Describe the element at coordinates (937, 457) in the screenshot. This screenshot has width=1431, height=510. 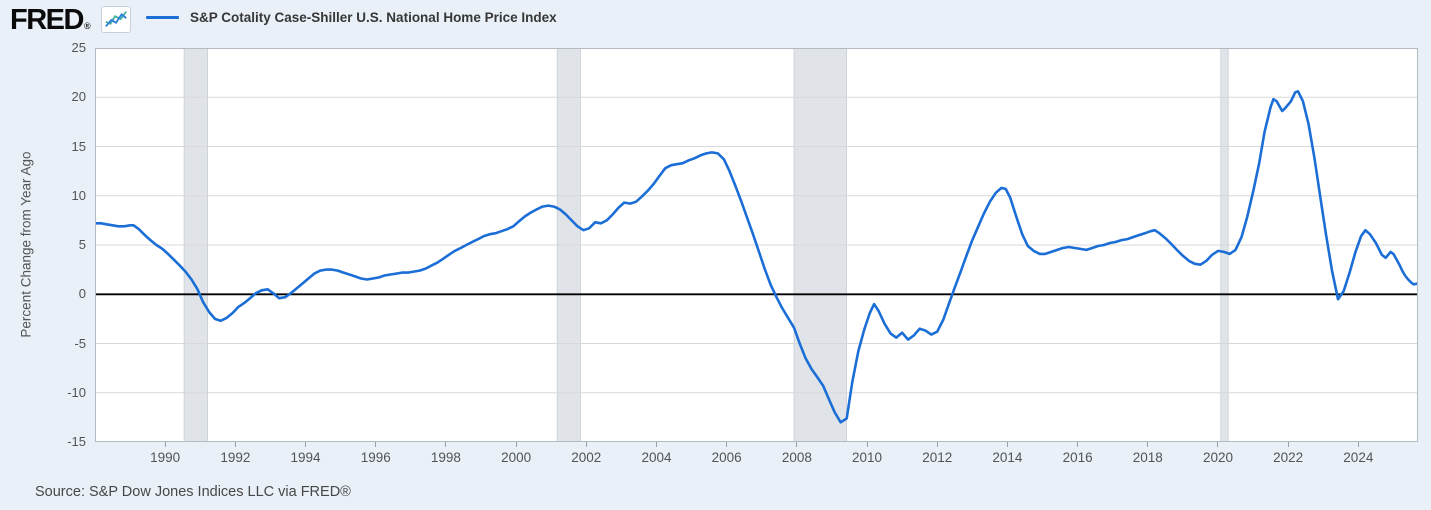
I see `x-tick-label: 2012` at that location.